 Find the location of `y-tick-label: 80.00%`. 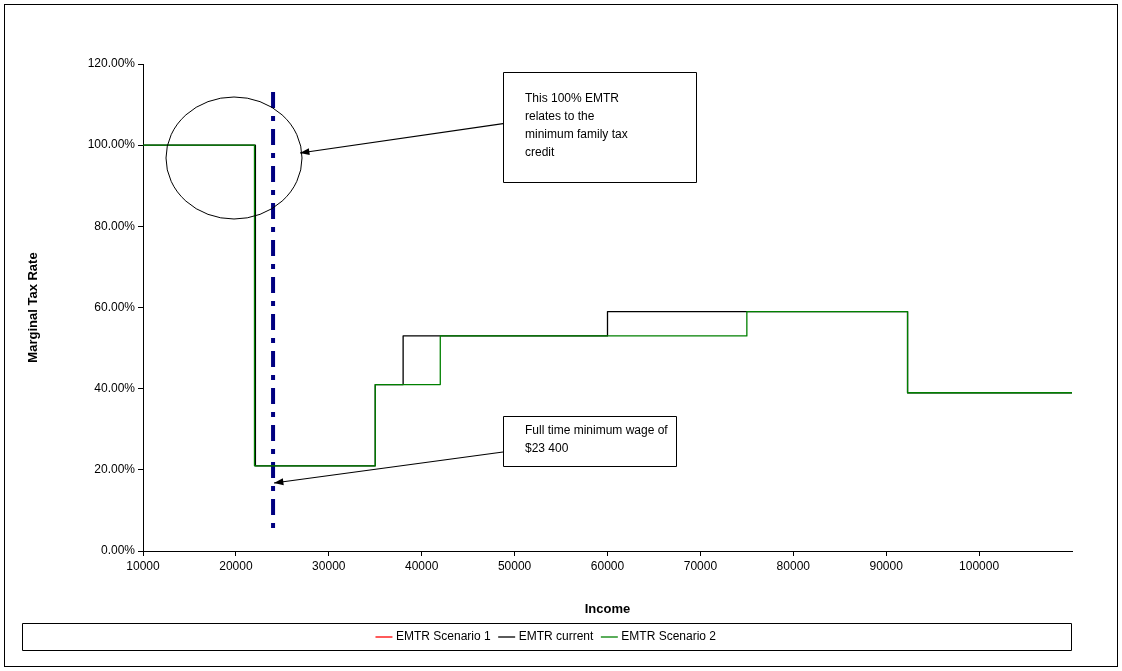

y-tick-label: 80.00% is located at coordinates (115, 225).